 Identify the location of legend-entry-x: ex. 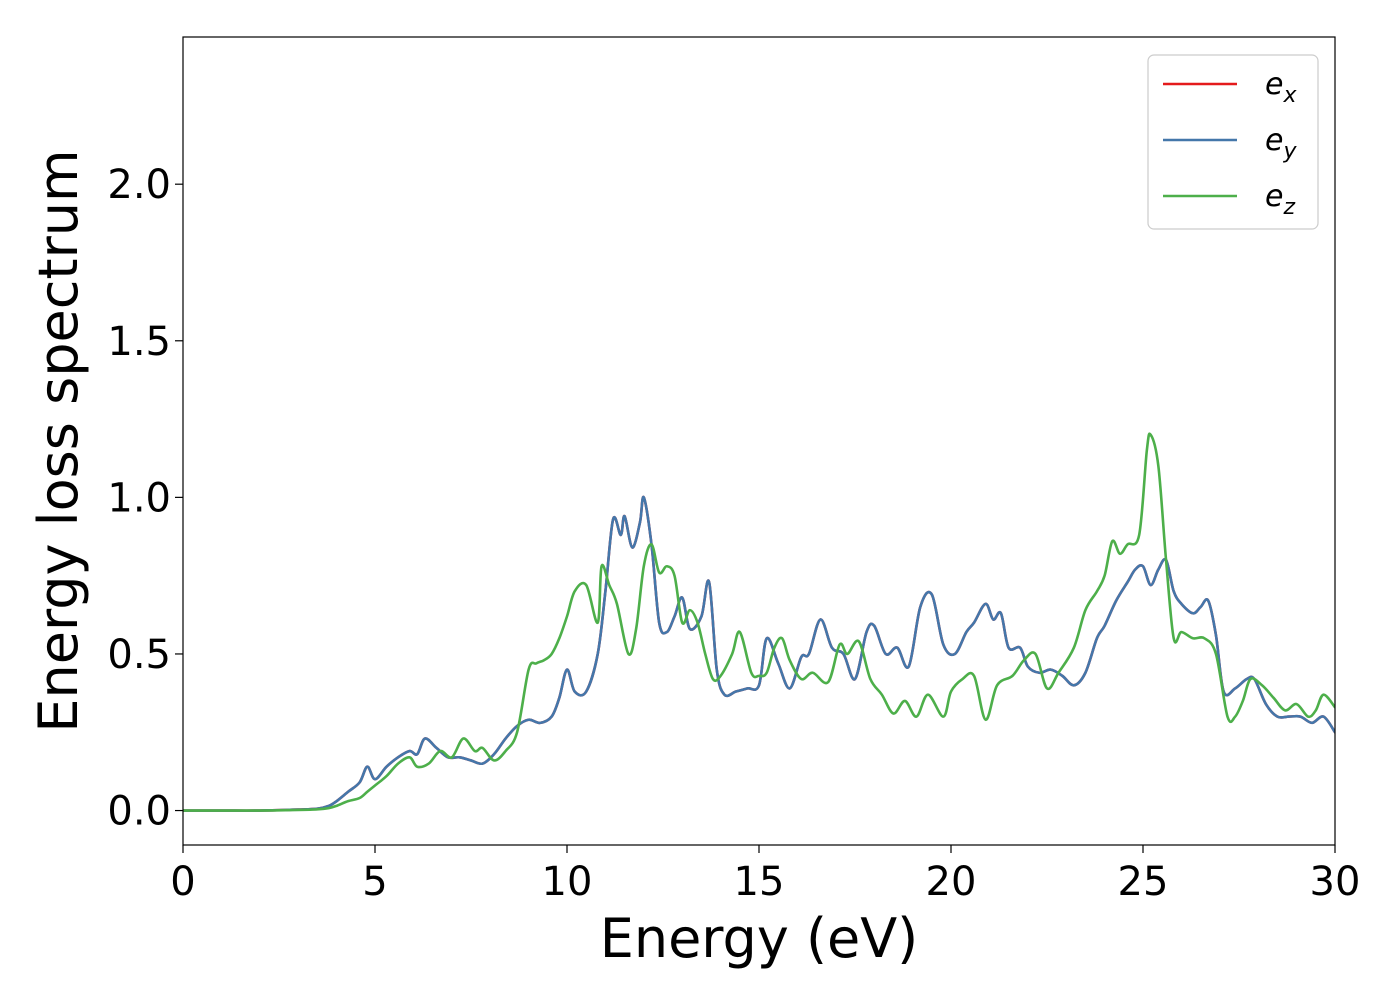
(1281, 87).